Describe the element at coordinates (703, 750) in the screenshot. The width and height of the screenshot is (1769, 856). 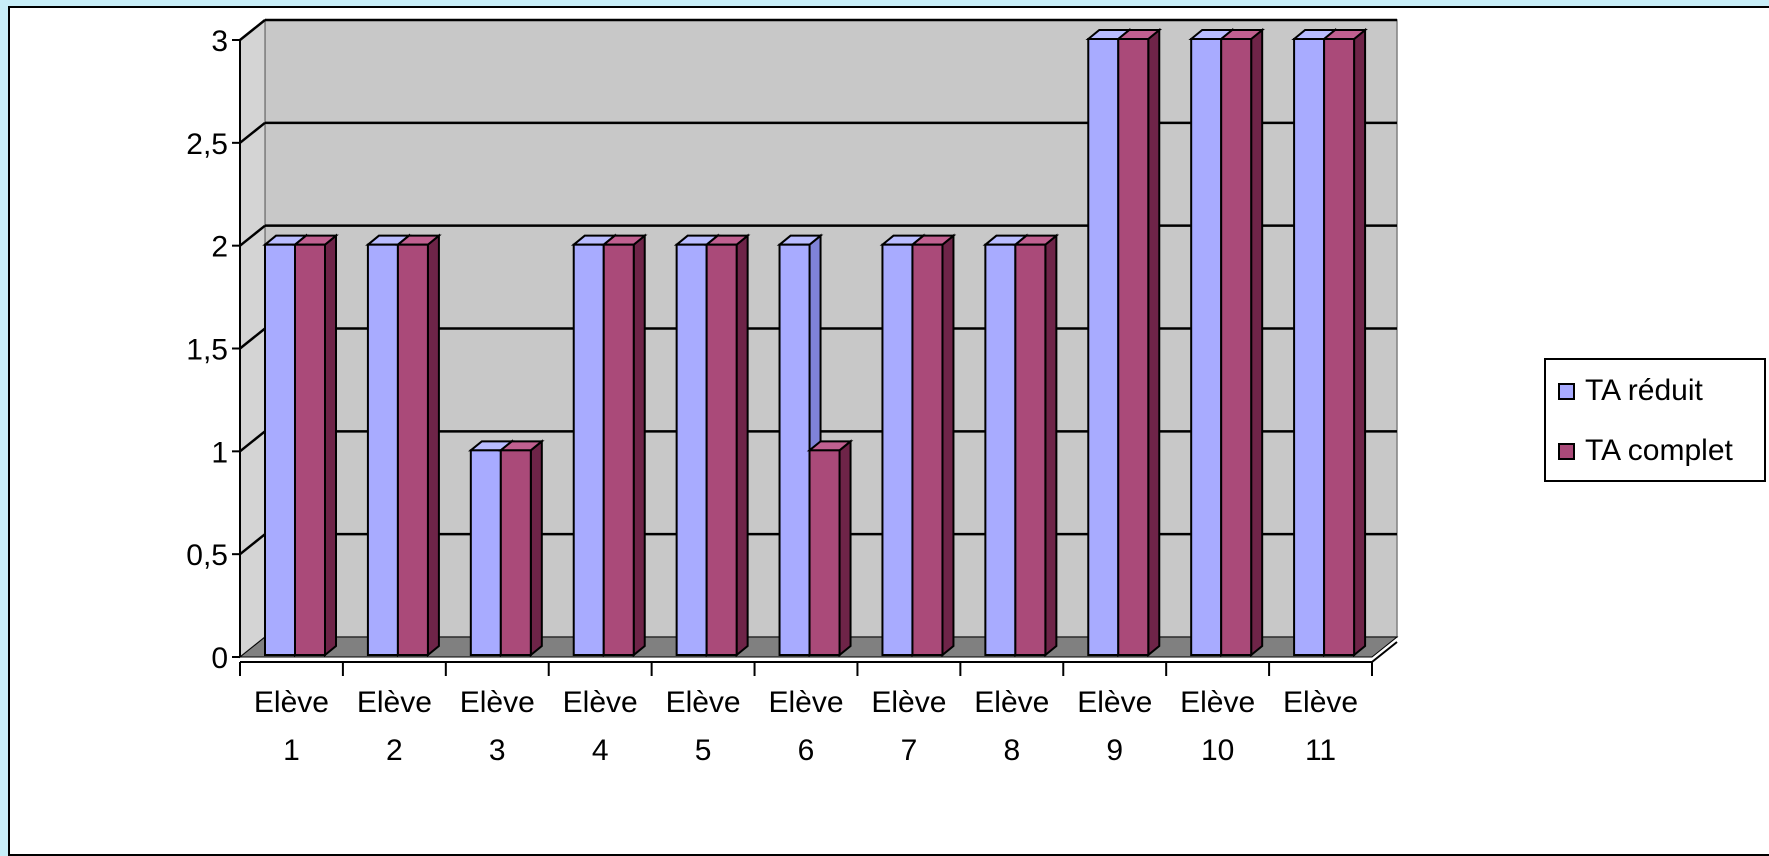
I see `x-tick-label: 5` at that location.